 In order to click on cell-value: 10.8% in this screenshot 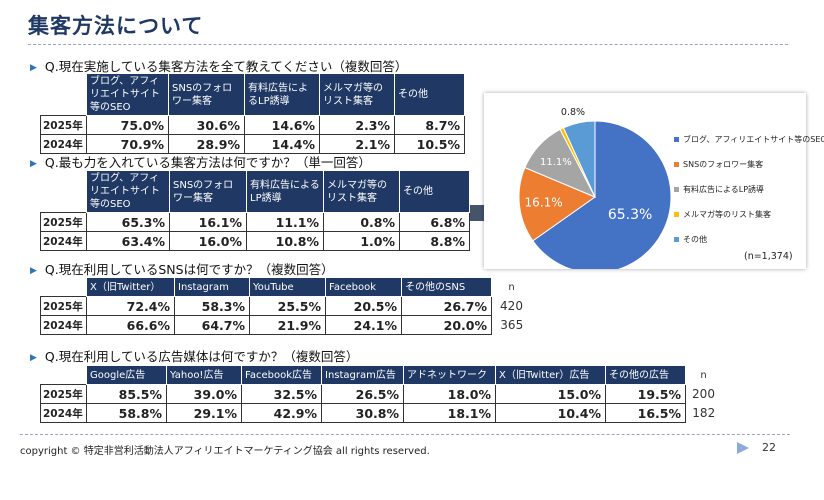, I will do `click(285, 241)`.